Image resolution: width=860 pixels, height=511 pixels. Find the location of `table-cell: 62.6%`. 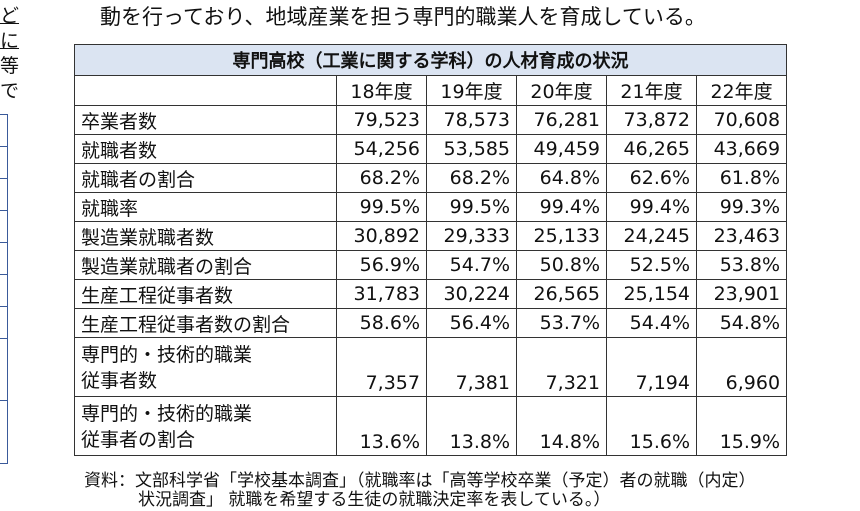

table-cell: 62.6% is located at coordinates (651, 178).